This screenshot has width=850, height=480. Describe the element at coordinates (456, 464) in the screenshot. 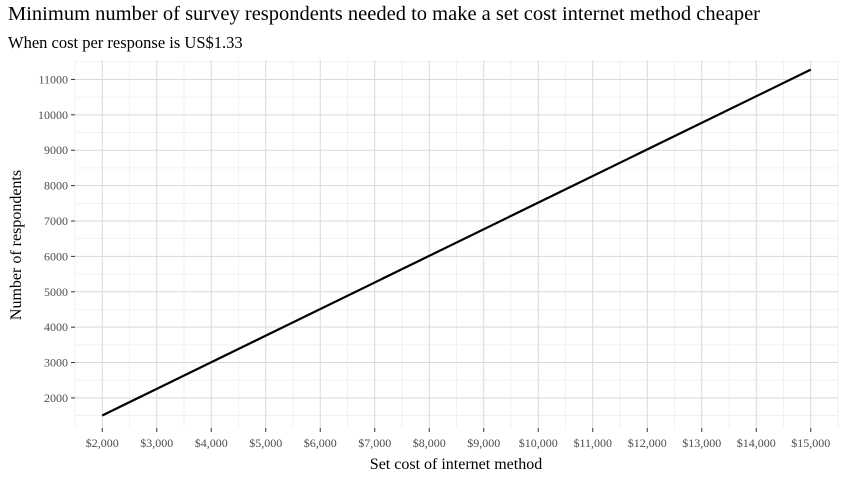

I see `x-axis-title: Set cost of internet method` at that location.